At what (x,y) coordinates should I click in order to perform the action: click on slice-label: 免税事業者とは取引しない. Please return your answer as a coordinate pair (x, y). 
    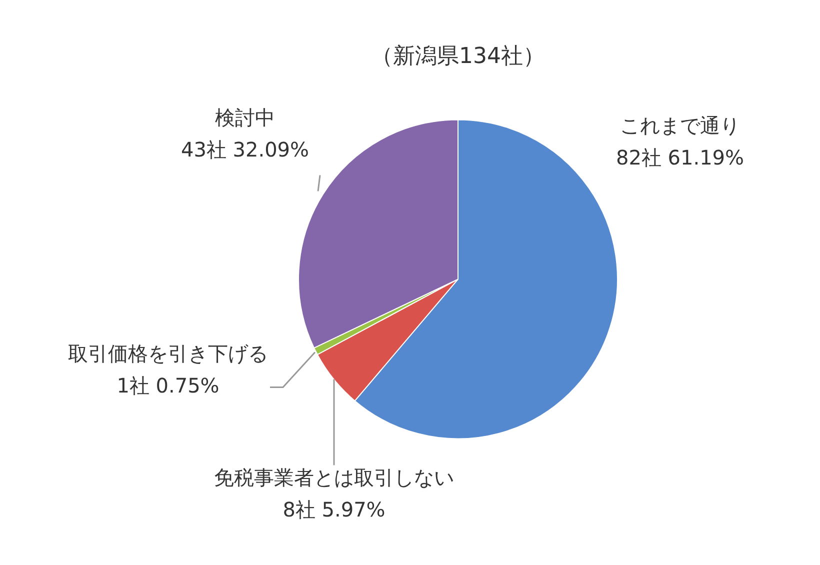
    Looking at the image, I should click on (334, 477).